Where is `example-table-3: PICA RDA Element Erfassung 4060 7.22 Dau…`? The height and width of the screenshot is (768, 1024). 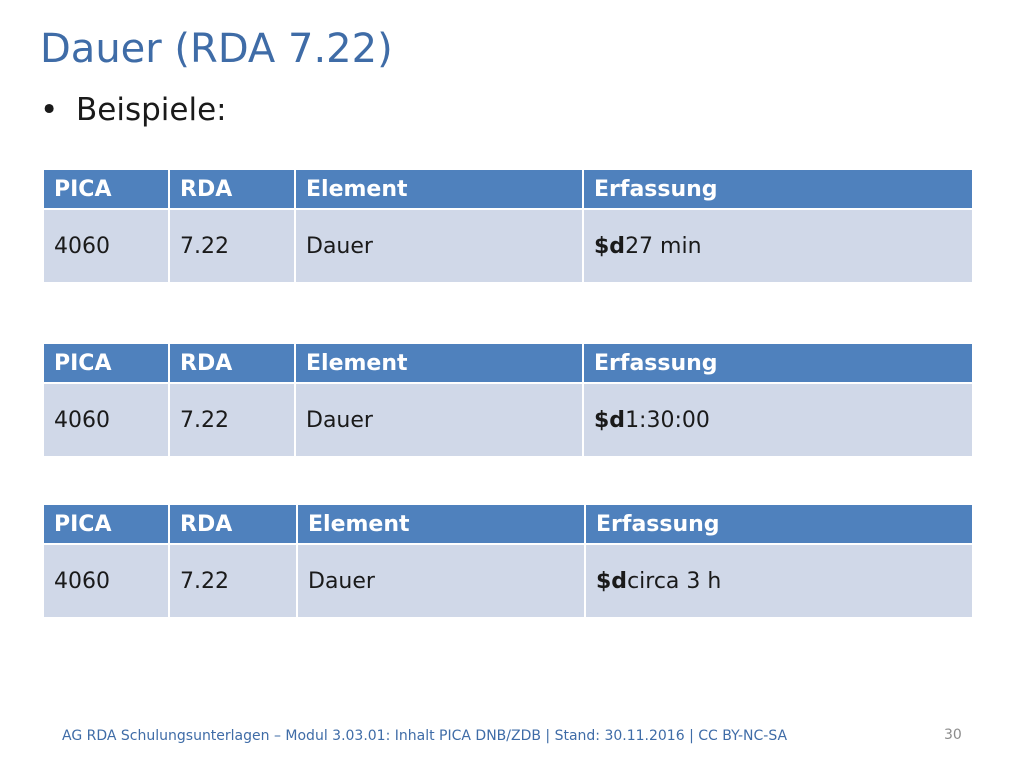 example-table-3: PICA RDA Element Erfassung 4060 7.22 Dau… is located at coordinates (508, 561).